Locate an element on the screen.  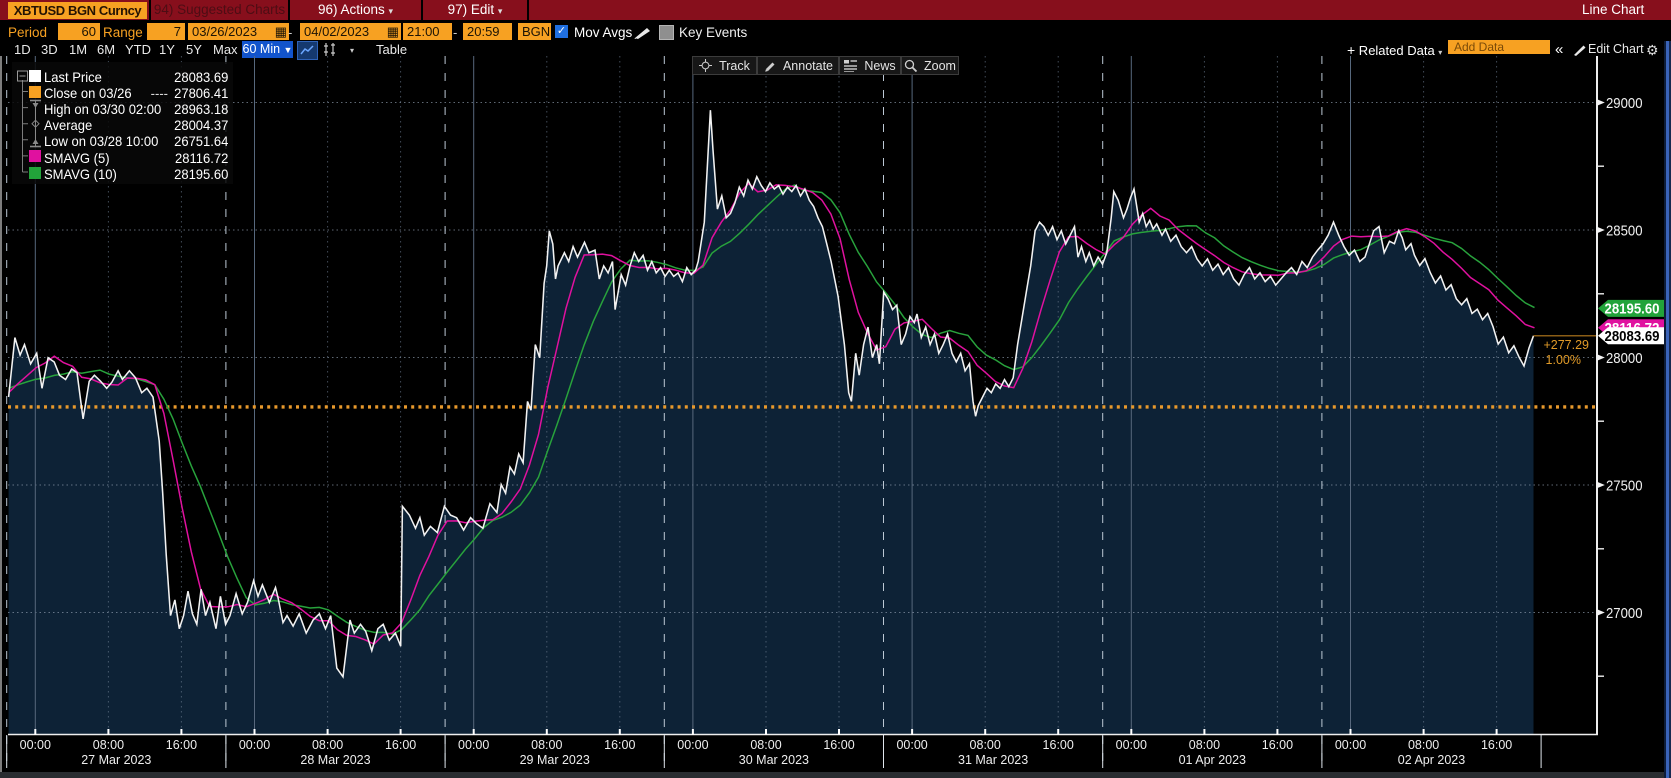
svg-text: 01 Apr 2023 is located at coordinates (1212, 760).